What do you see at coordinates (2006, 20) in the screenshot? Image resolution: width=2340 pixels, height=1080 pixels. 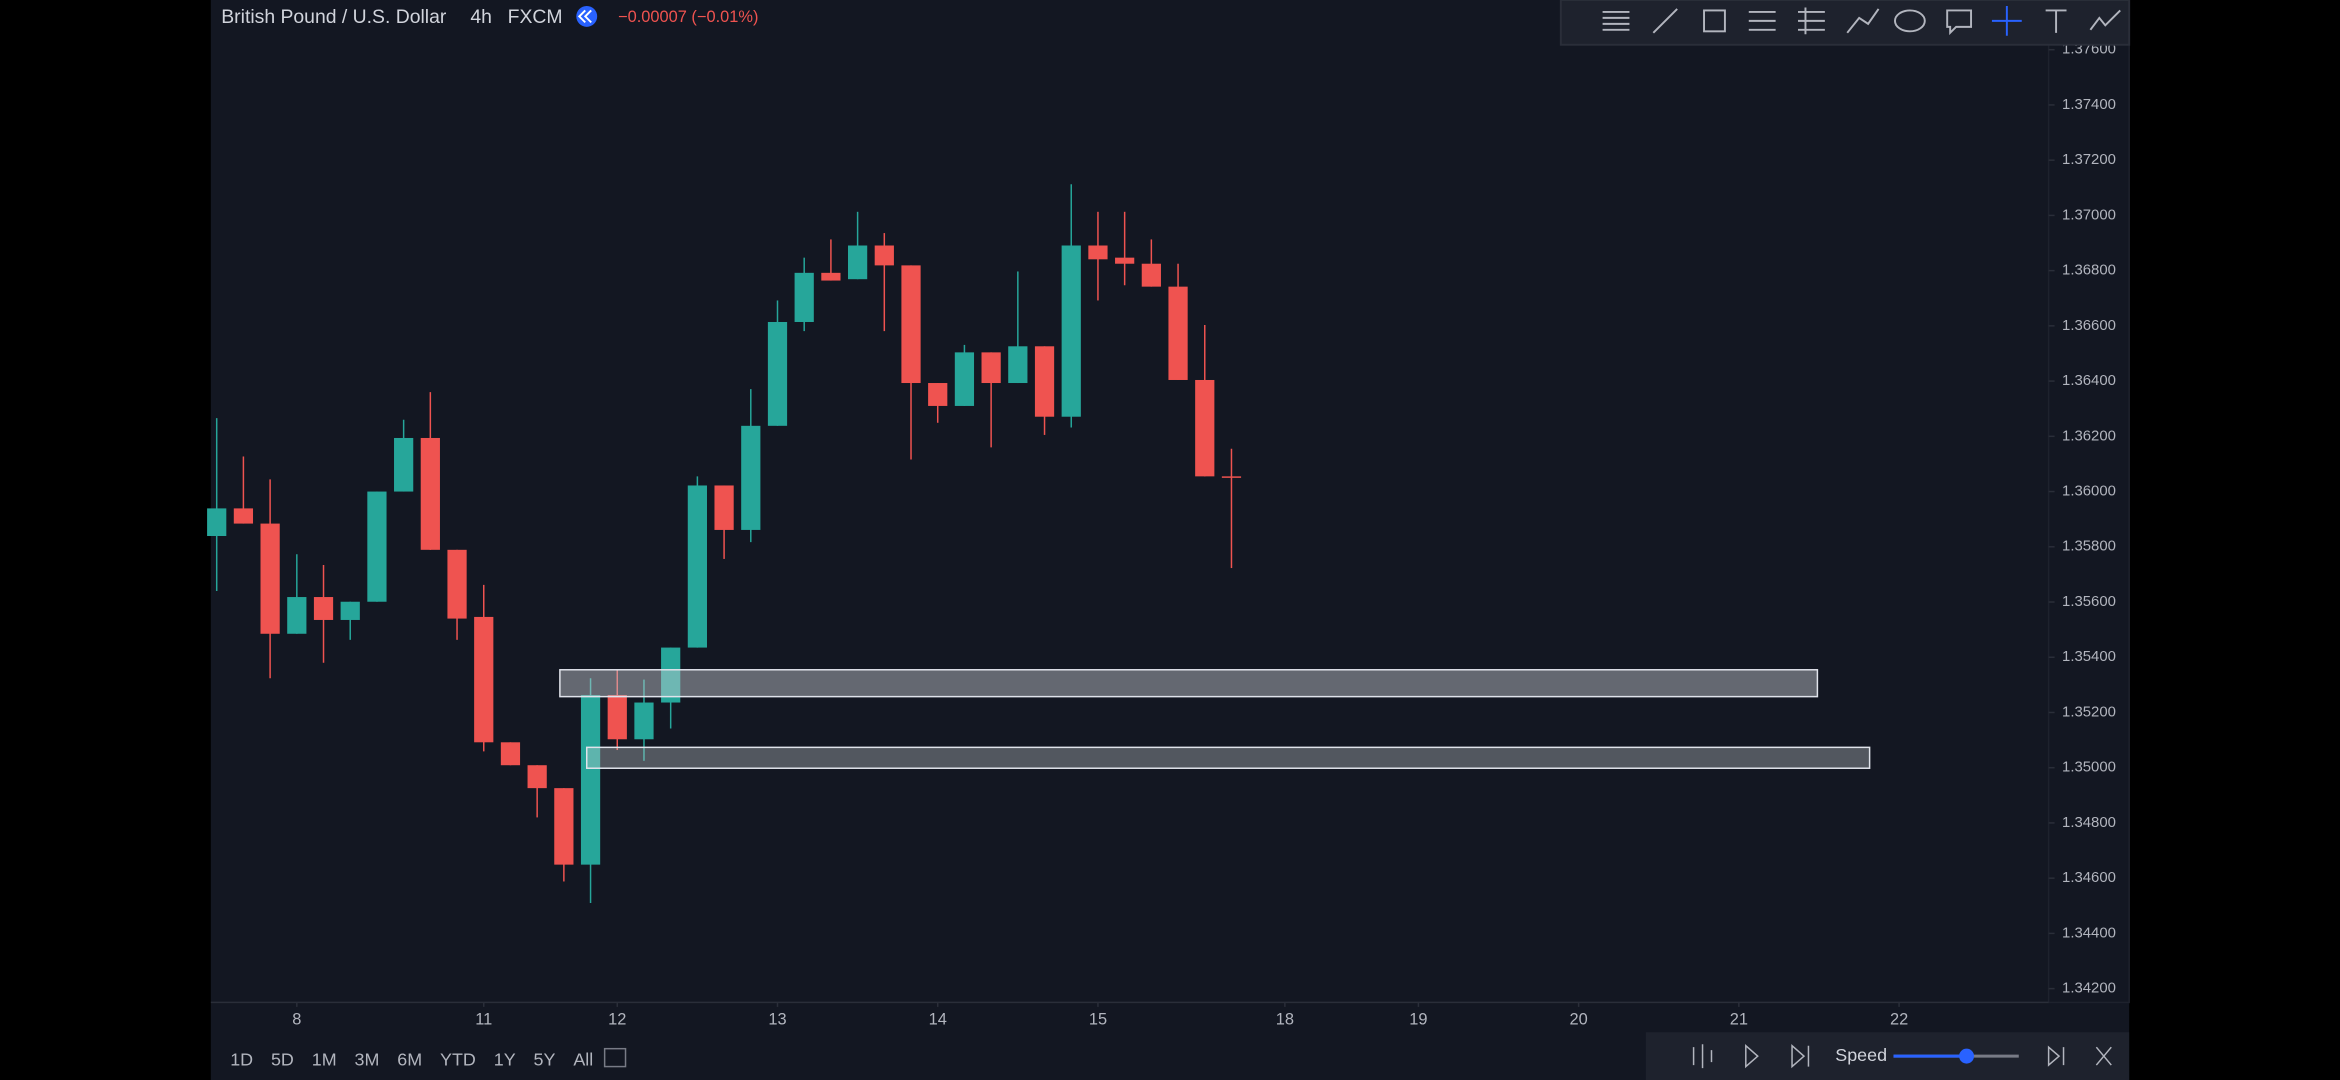 I see `tool-crosshair` at bounding box center [2006, 20].